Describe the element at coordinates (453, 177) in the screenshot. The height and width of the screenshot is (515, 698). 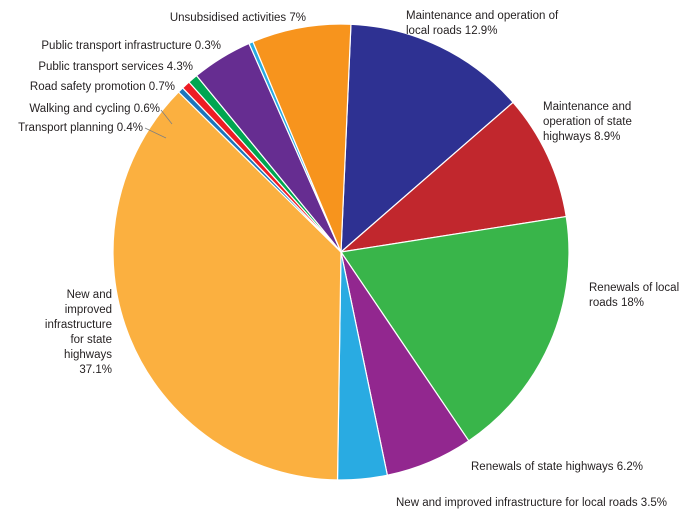
I see `pie-slice-maintenance-and-operation-of-state-highways` at that location.